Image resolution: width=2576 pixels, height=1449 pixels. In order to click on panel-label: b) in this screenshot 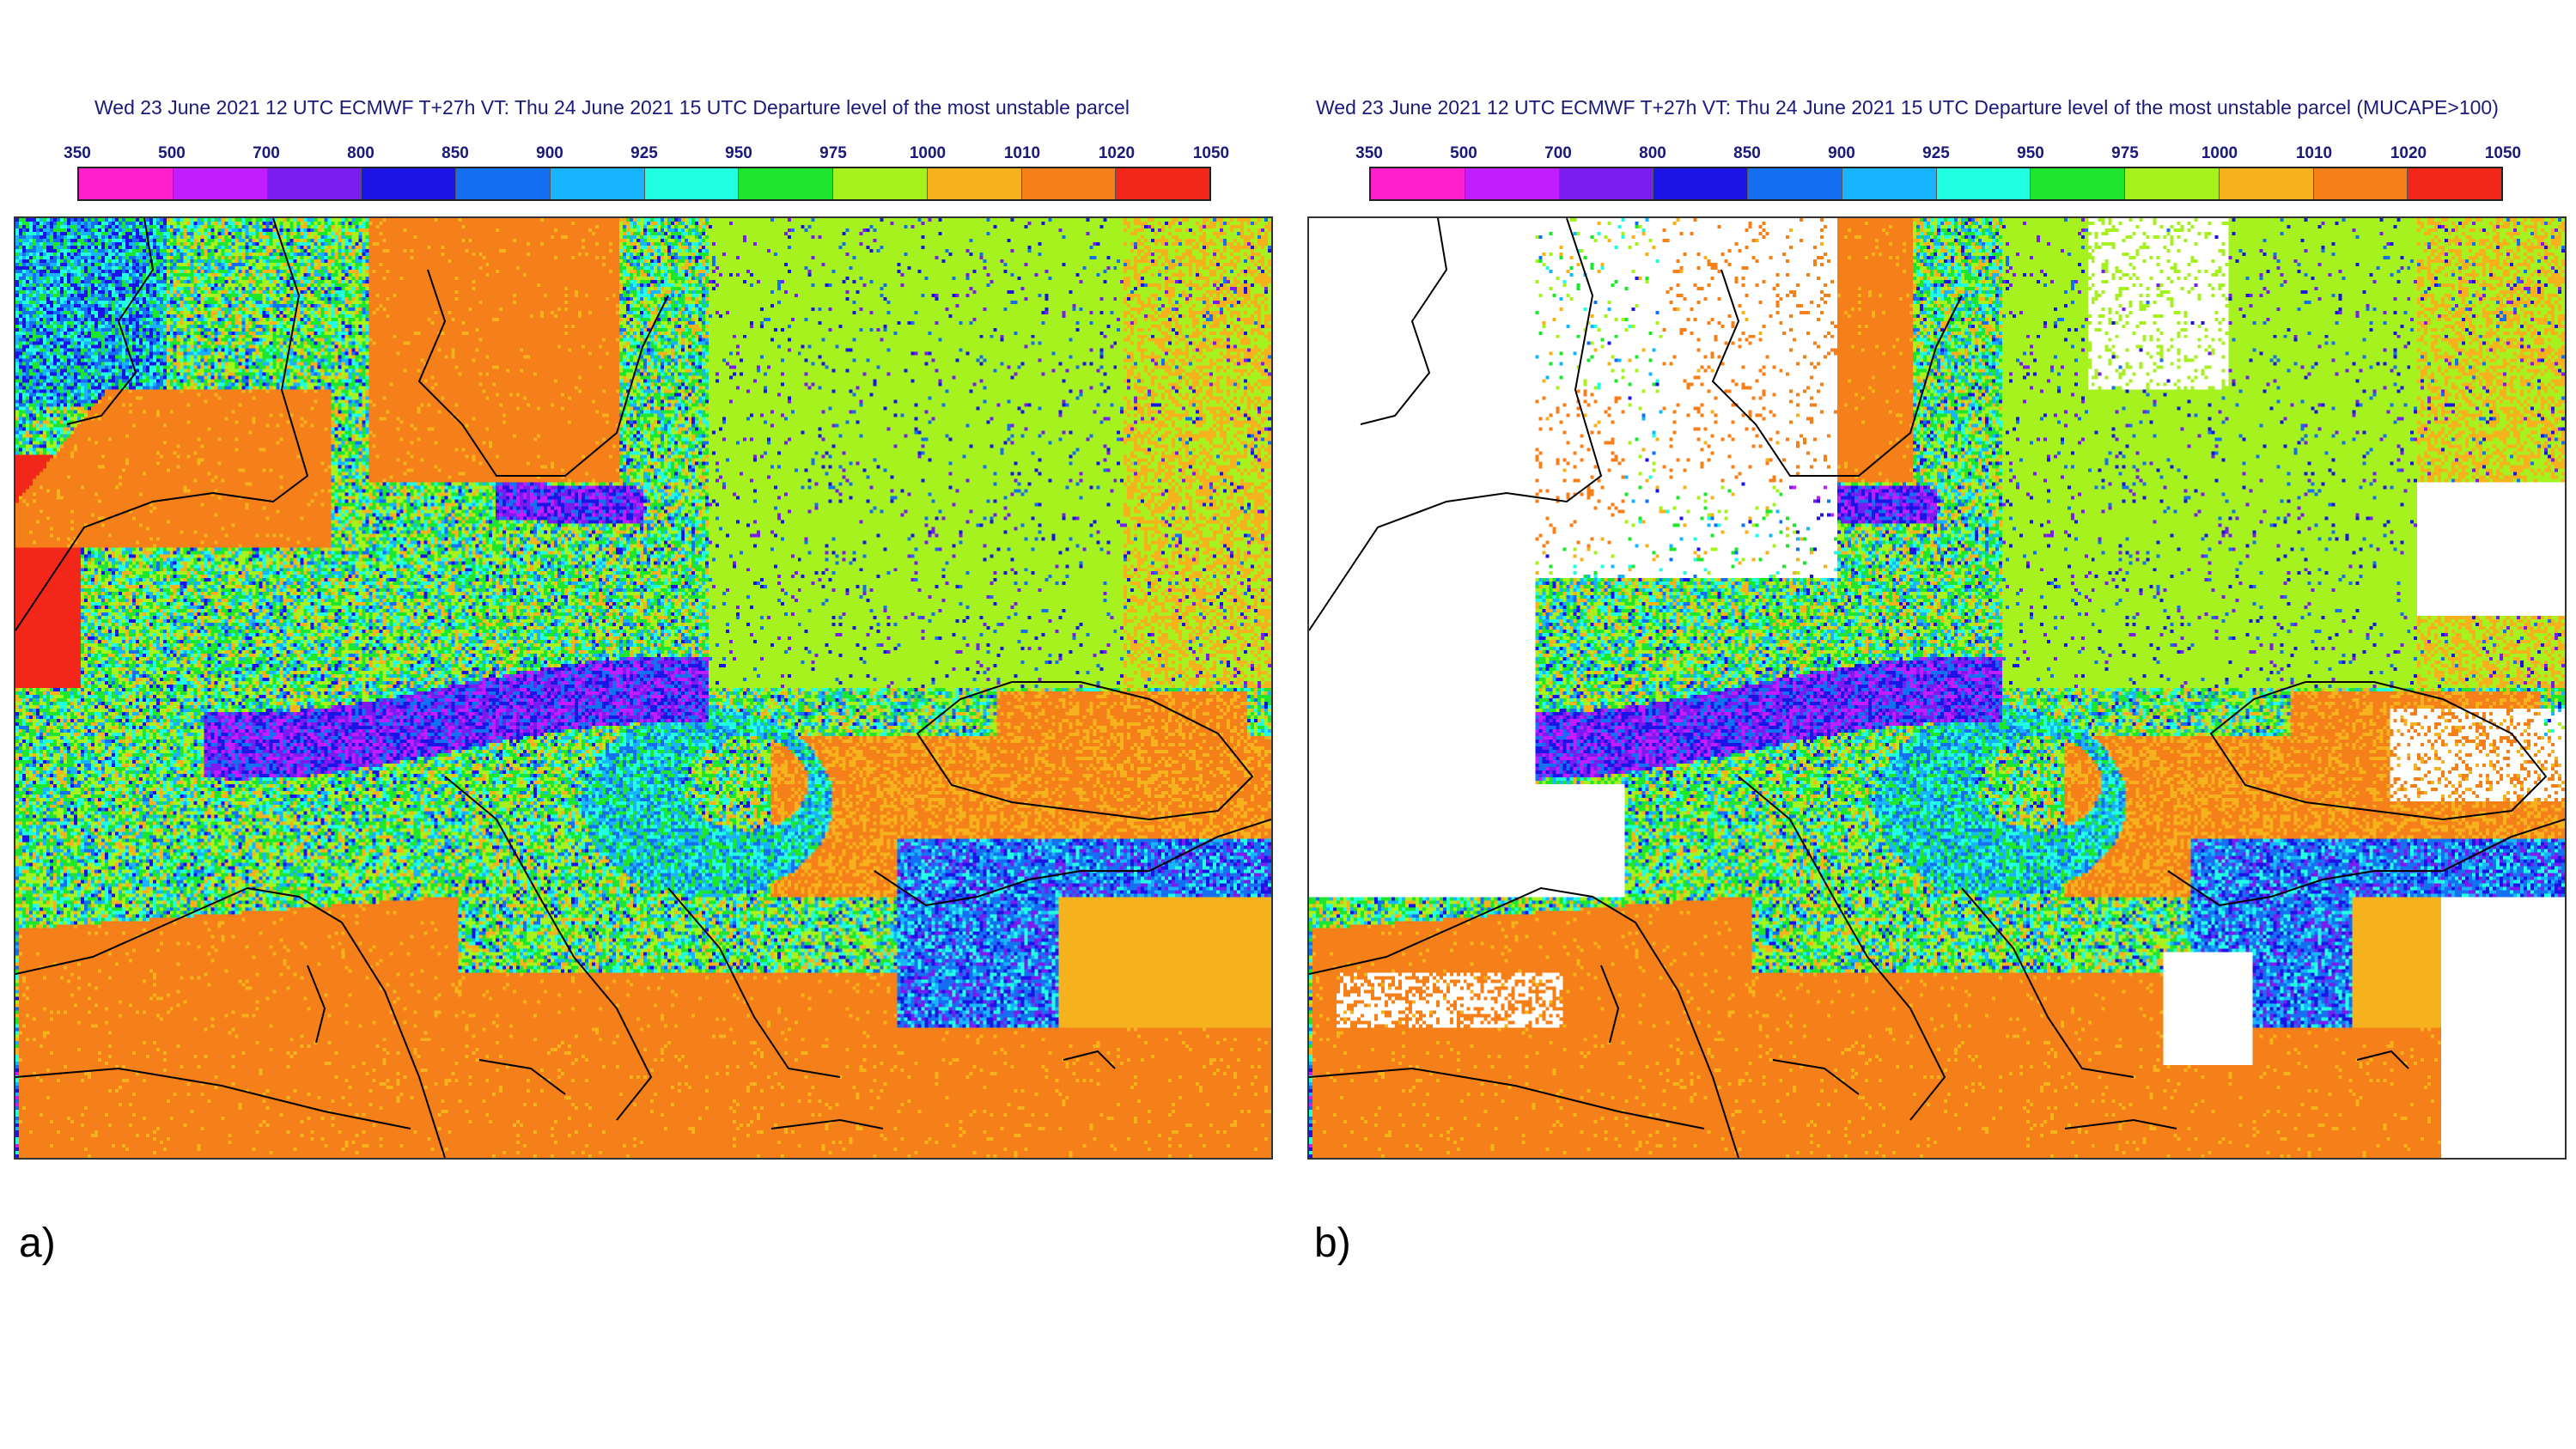, I will do `click(1332, 1243)`.